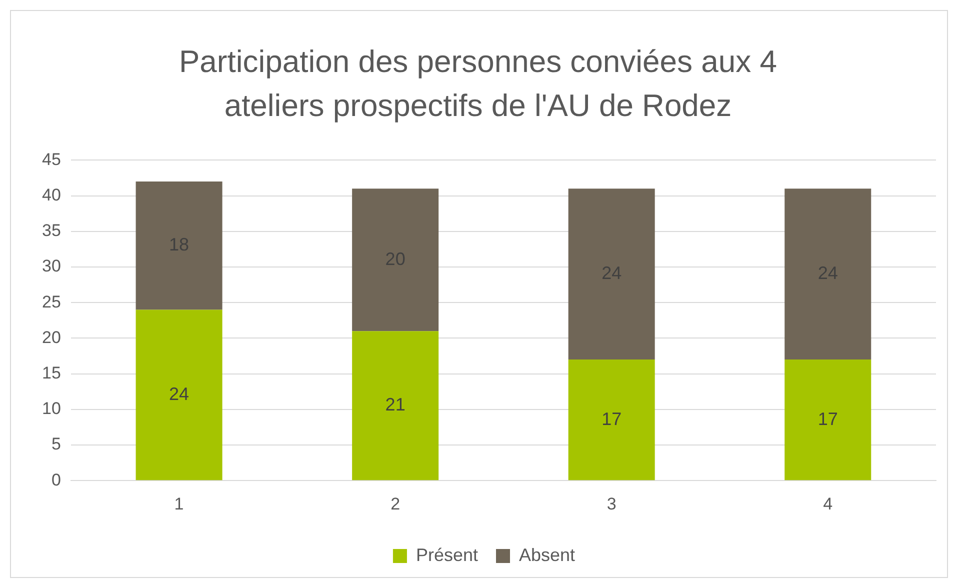 The image size is (956, 581). I want to click on y-tick-label: 0, so click(56, 480).